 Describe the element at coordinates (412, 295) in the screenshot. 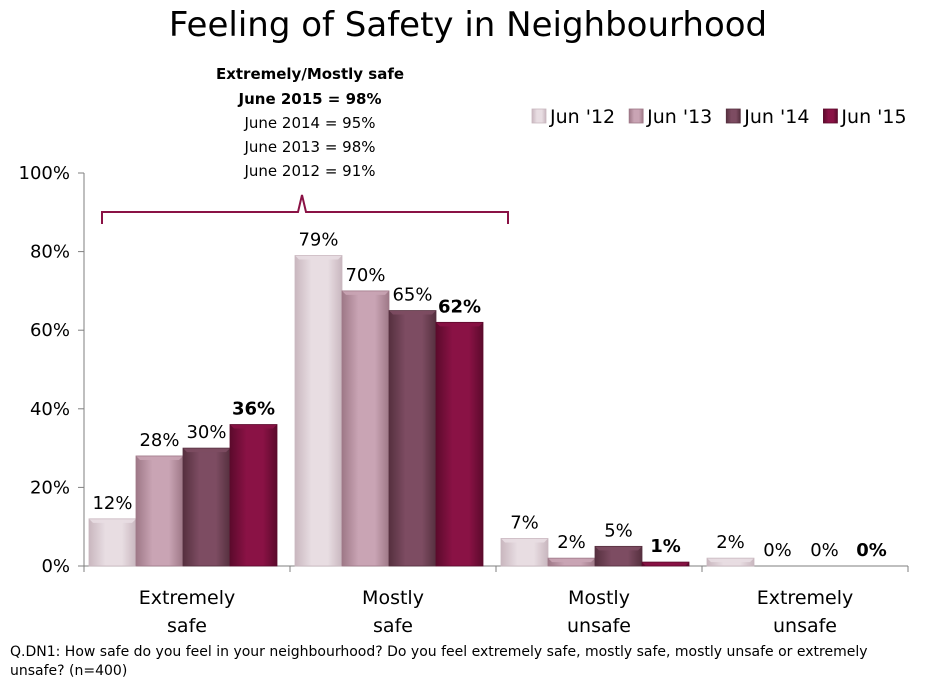

I see `data-label: 65%` at that location.